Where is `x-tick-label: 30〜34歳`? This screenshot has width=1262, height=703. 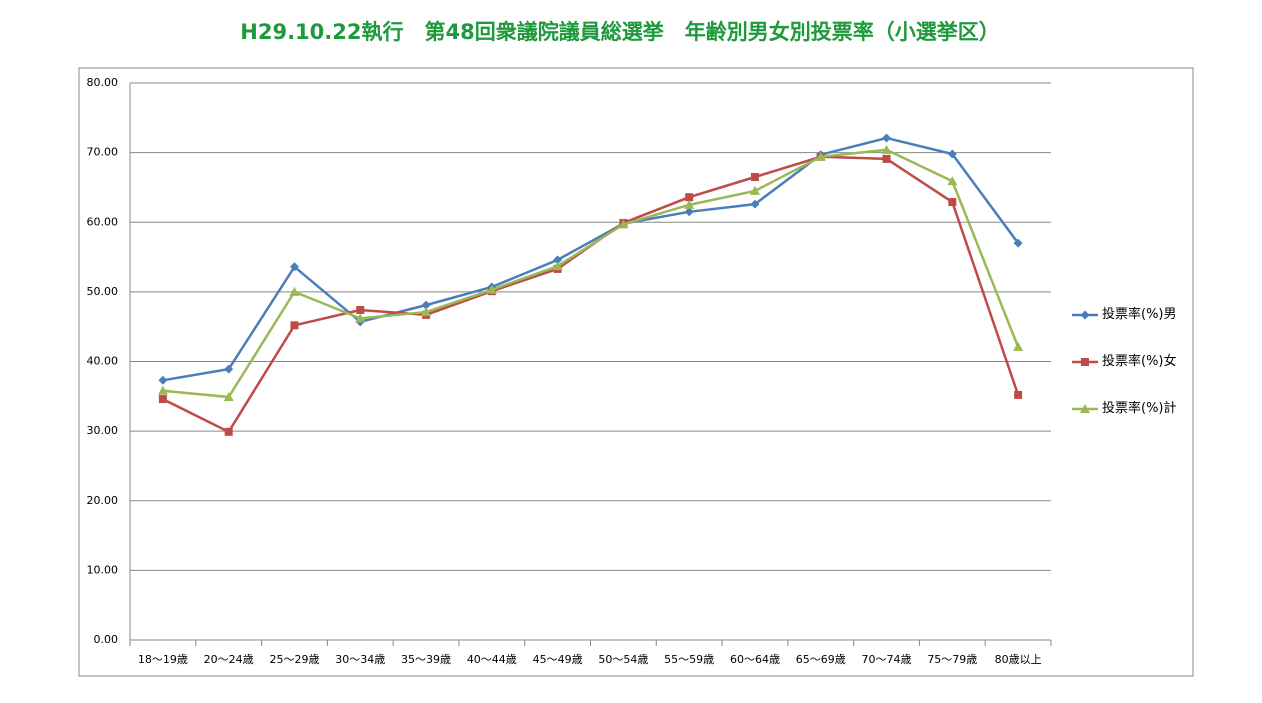 x-tick-label: 30〜34歳 is located at coordinates (360, 659).